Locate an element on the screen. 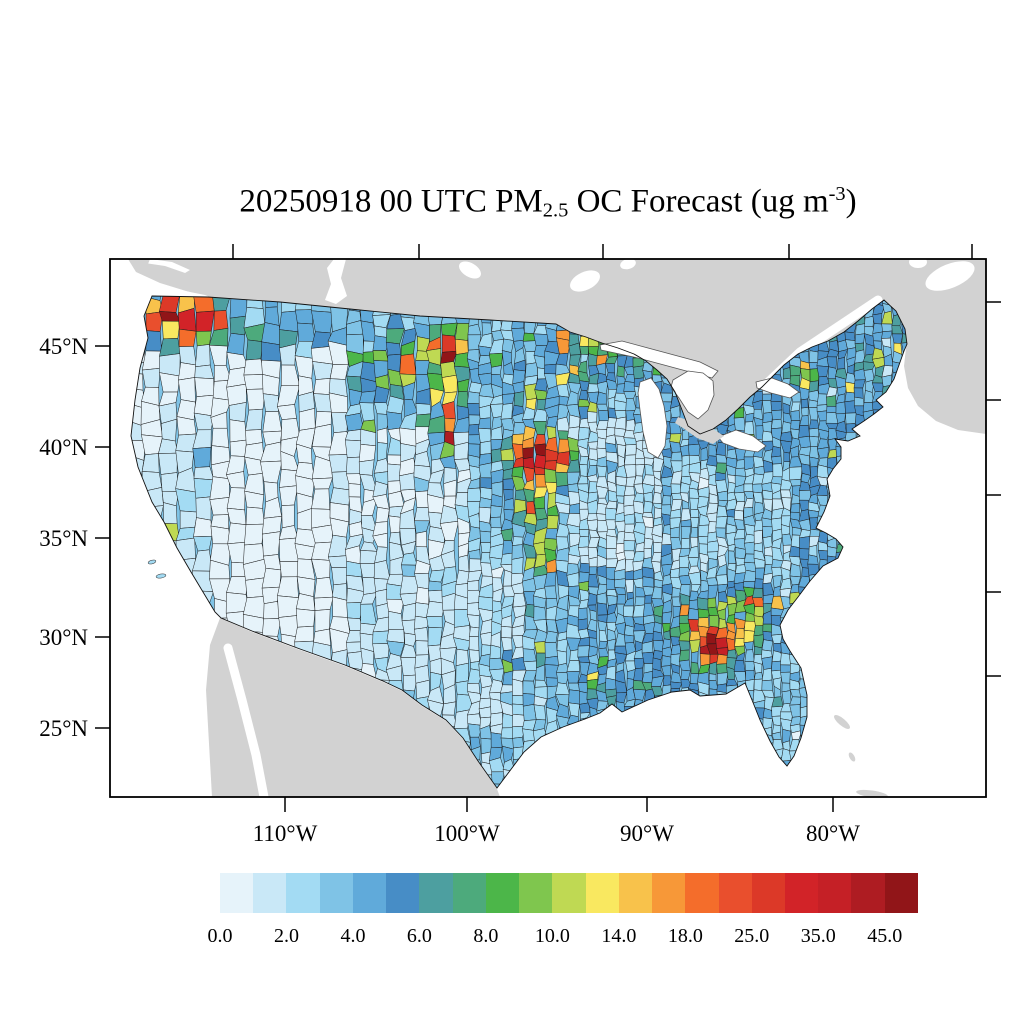 This screenshot has width=1024, height=1024. left-axis-tick-label: 40°N is located at coordinates (63, 447).